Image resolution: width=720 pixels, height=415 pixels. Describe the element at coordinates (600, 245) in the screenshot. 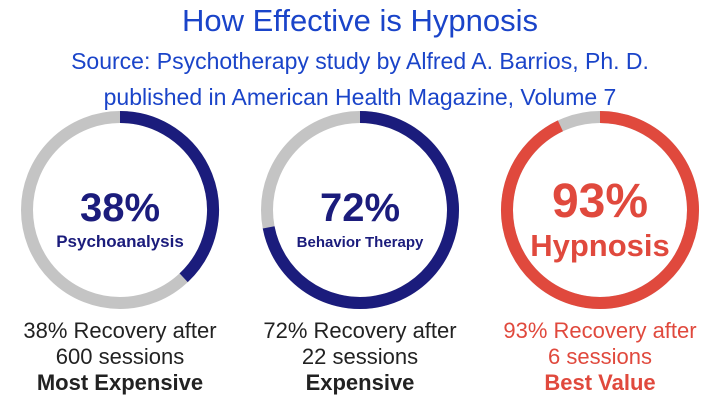

I see `hypnosis-name-label: Hypnosis` at that location.